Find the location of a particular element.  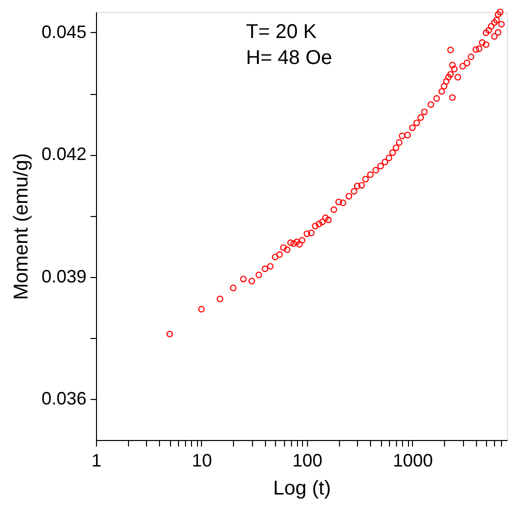

y-axis-title: Moment (emu/g) is located at coordinates (21, 226).